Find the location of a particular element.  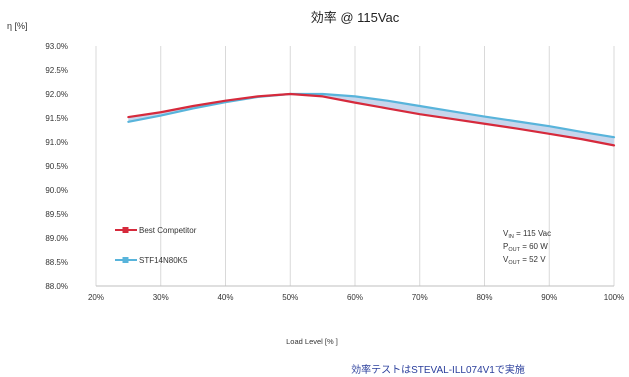

condition-pout: POUT = 60 W is located at coordinates (525, 247).